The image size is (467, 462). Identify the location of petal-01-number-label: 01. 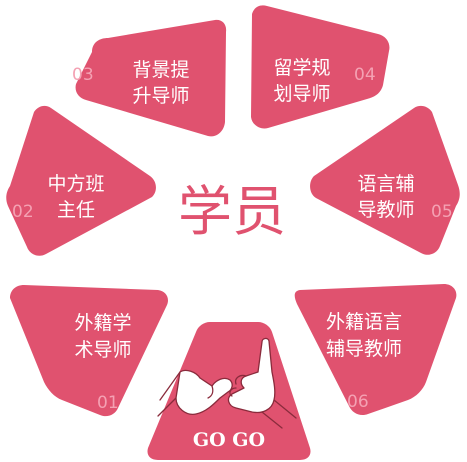
(108, 403).